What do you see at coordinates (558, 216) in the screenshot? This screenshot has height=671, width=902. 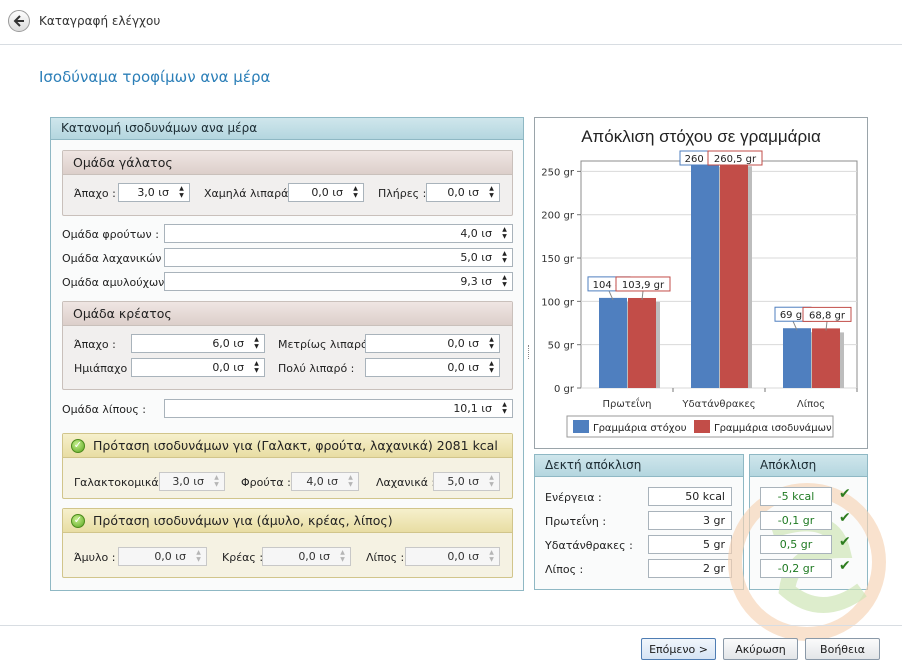 I see `y-tick-label: 200 gr` at bounding box center [558, 216].